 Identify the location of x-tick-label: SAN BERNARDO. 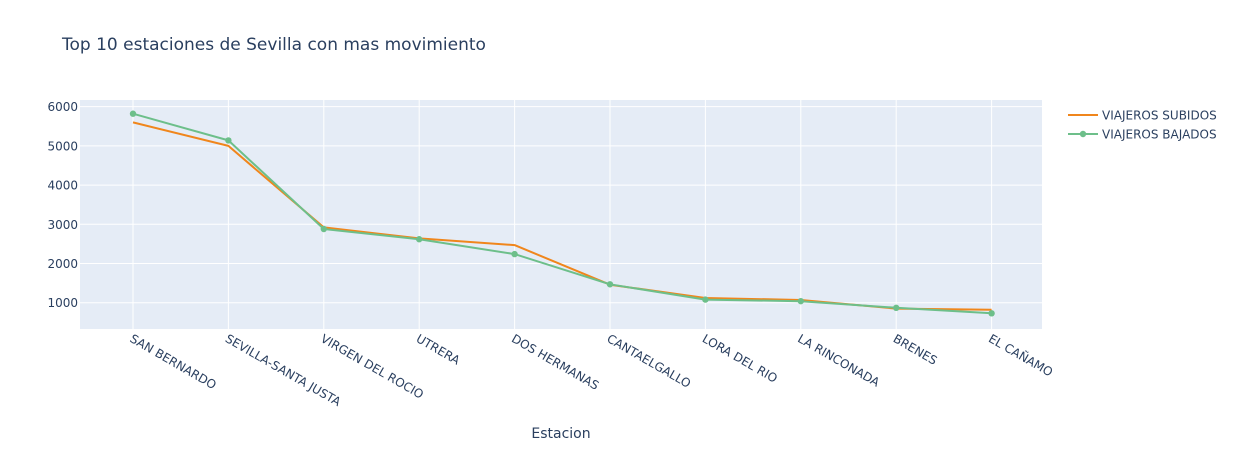
(173, 361).